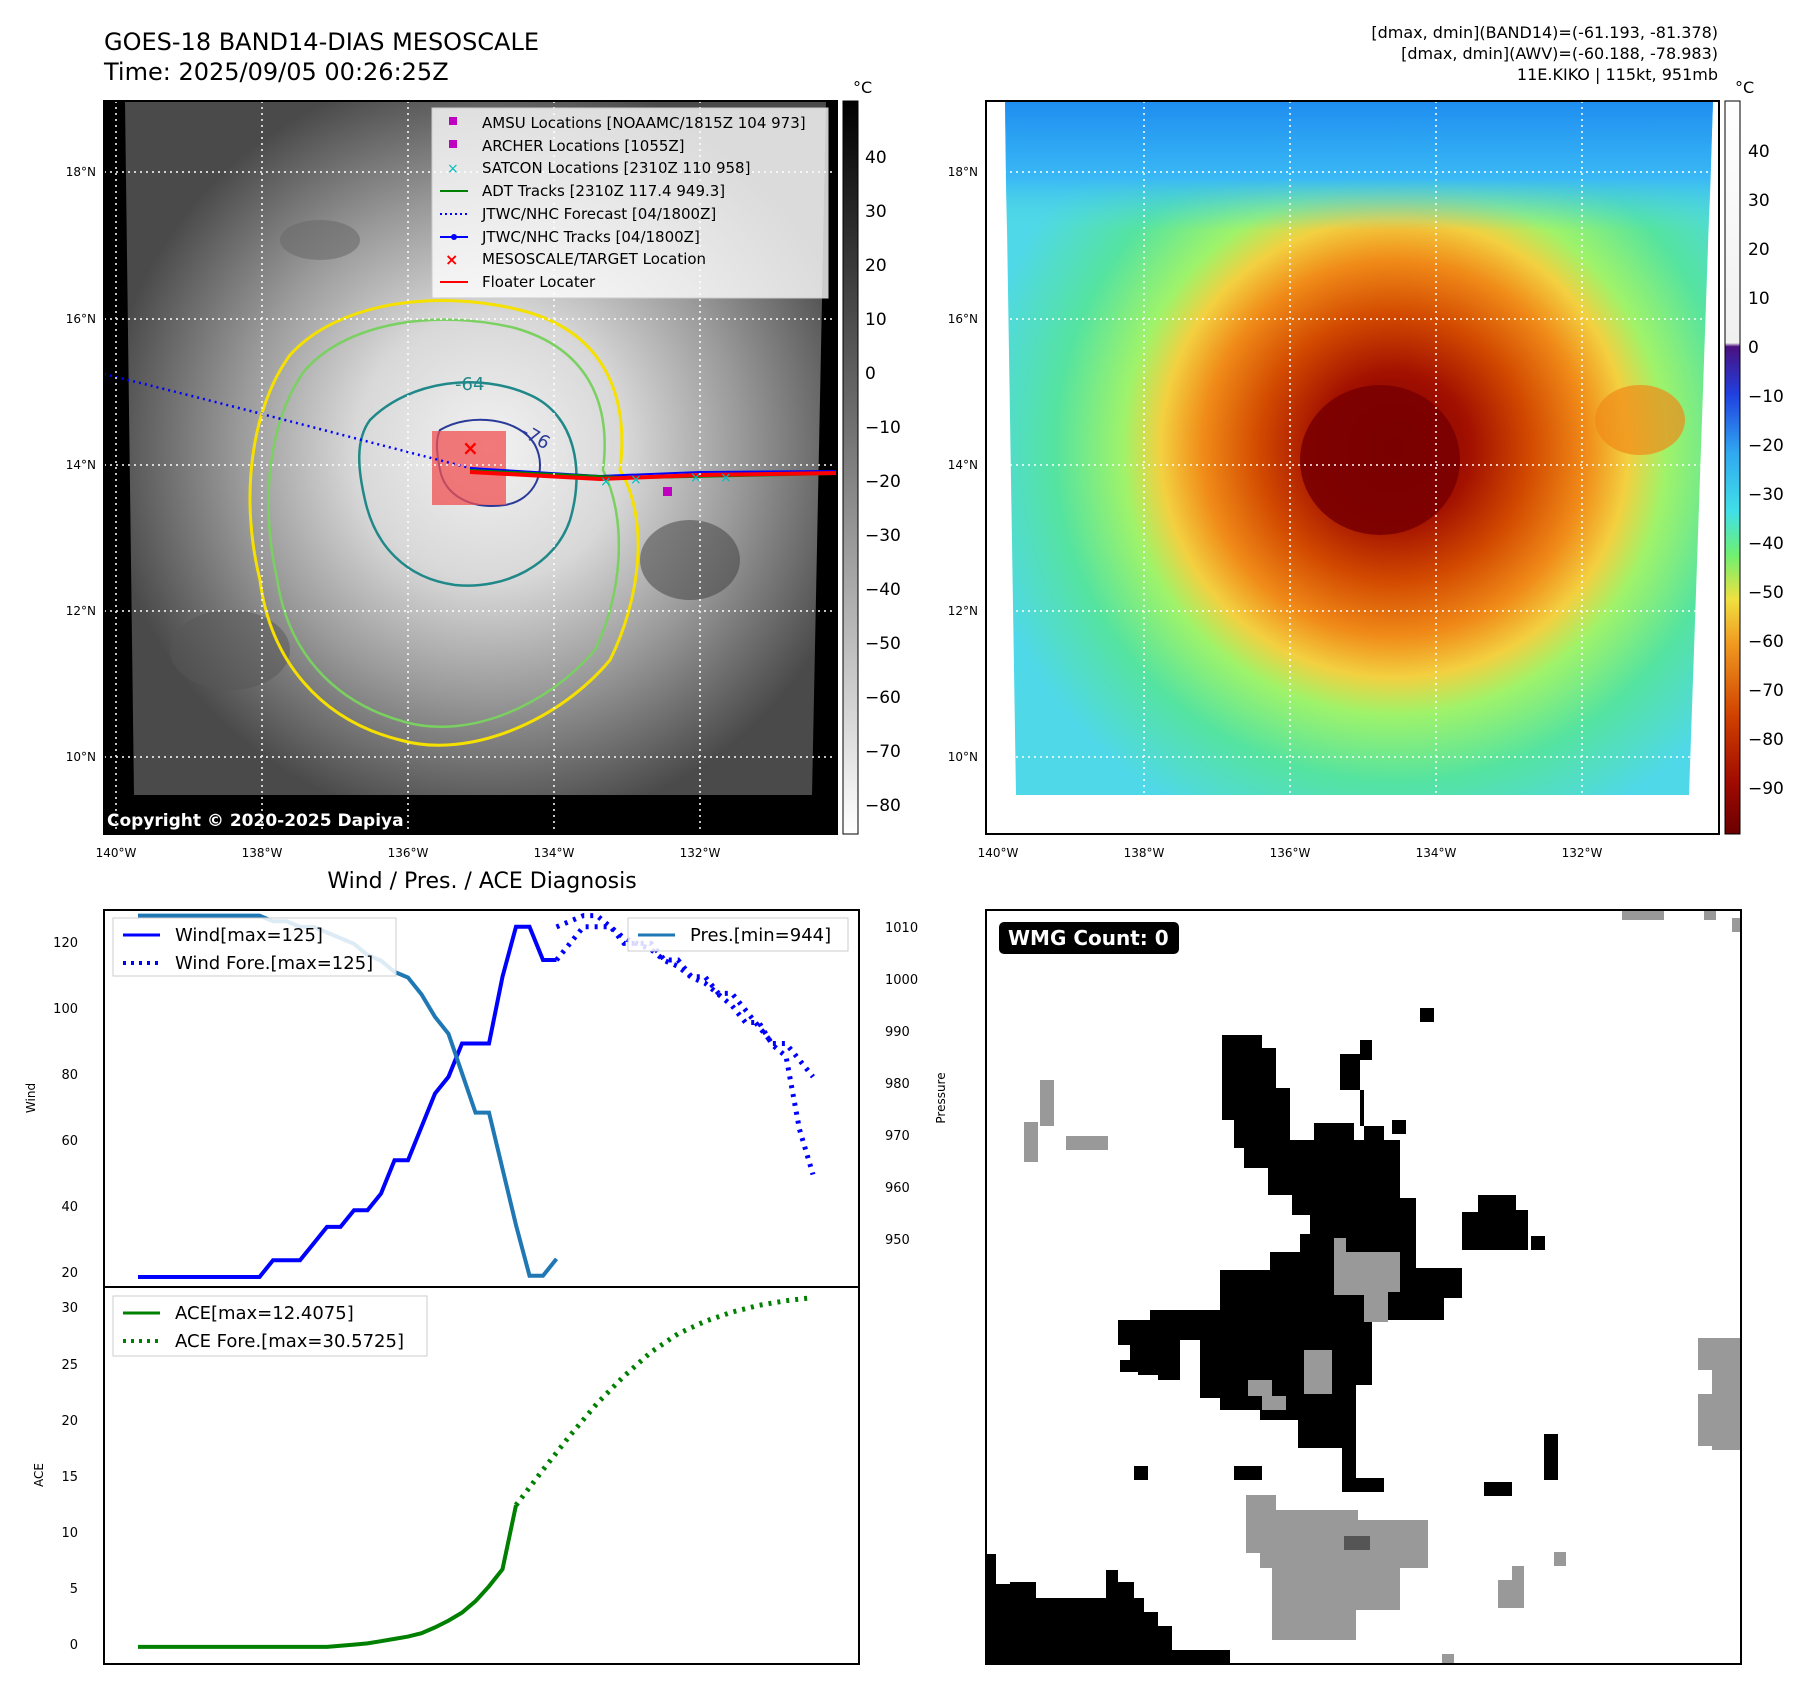 The image size is (1797, 1690). I want to click on svg-text: 16°N, so click(963, 319).